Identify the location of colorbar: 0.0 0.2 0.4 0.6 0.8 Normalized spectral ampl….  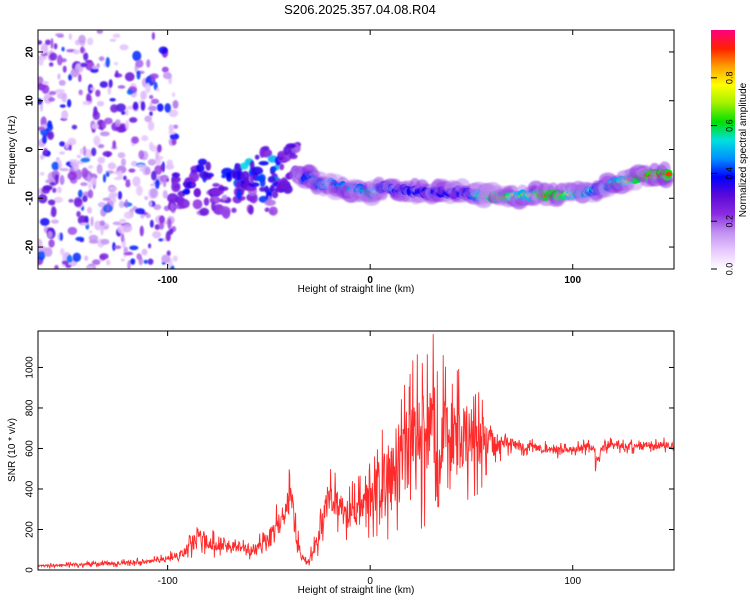
(730, 152).